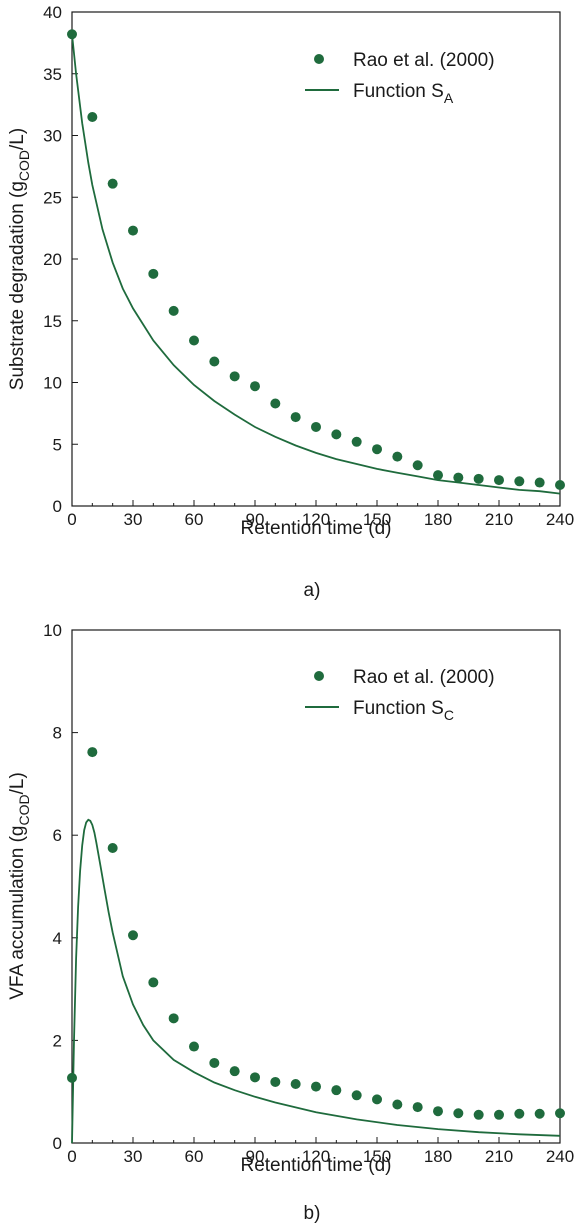  What do you see at coordinates (19, 259) in the screenshot?
I see `y-axis-label: Substrate degradation (gCOD/L)` at bounding box center [19, 259].